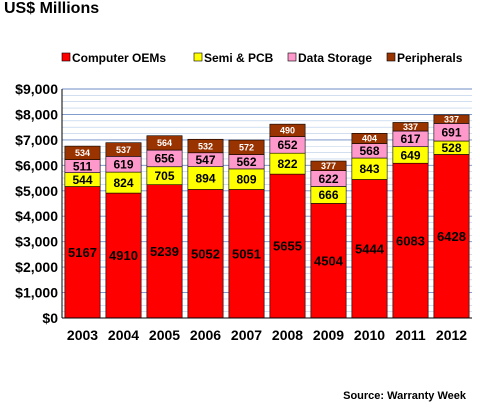 Image resolution: width=480 pixels, height=411 pixels. Describe the element at coordinates (205, 160) in the screenshot. I see `data-label: 547` at that location.